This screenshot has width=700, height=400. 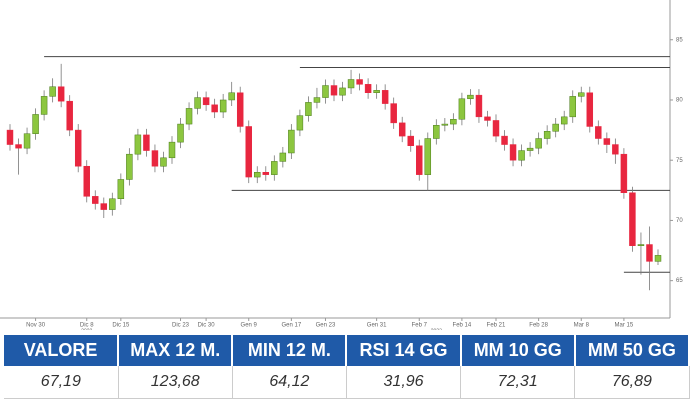 I want to click on header-cell: VALORE, so click(x=62, y=350).